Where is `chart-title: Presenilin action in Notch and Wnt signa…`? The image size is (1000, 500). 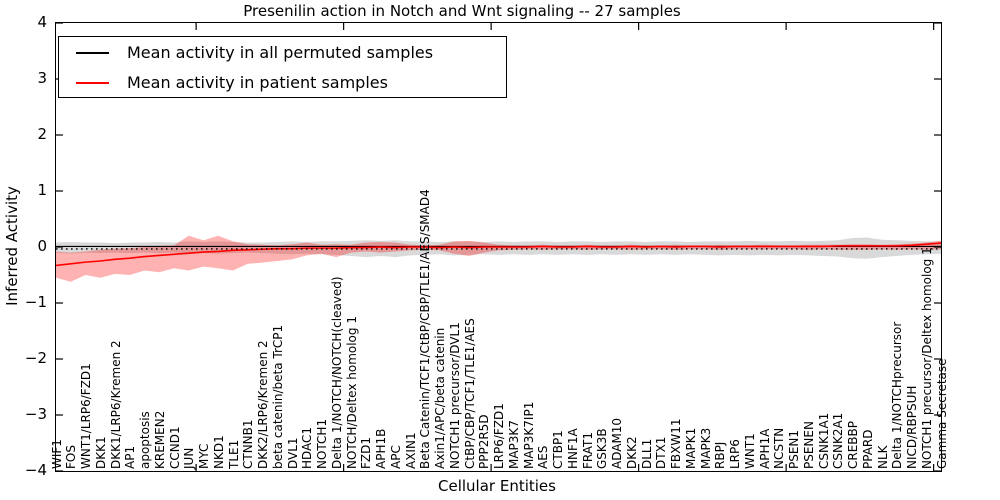 chart-title: Presenilin action in Notch and Wnt signa… is located at coordinates (462, 11).